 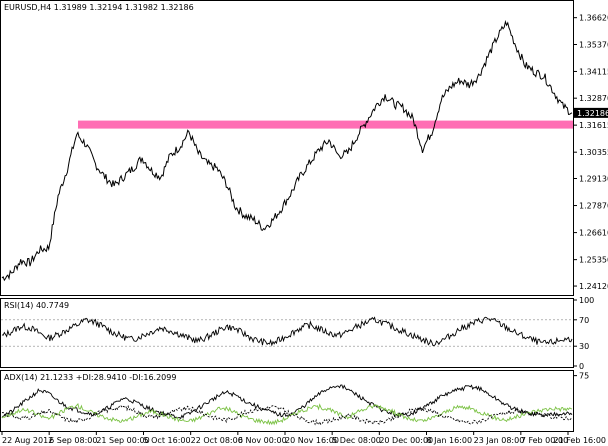 I want to click on rsi-header: RSI(14) 40.7749, so click(x=36, y=305).